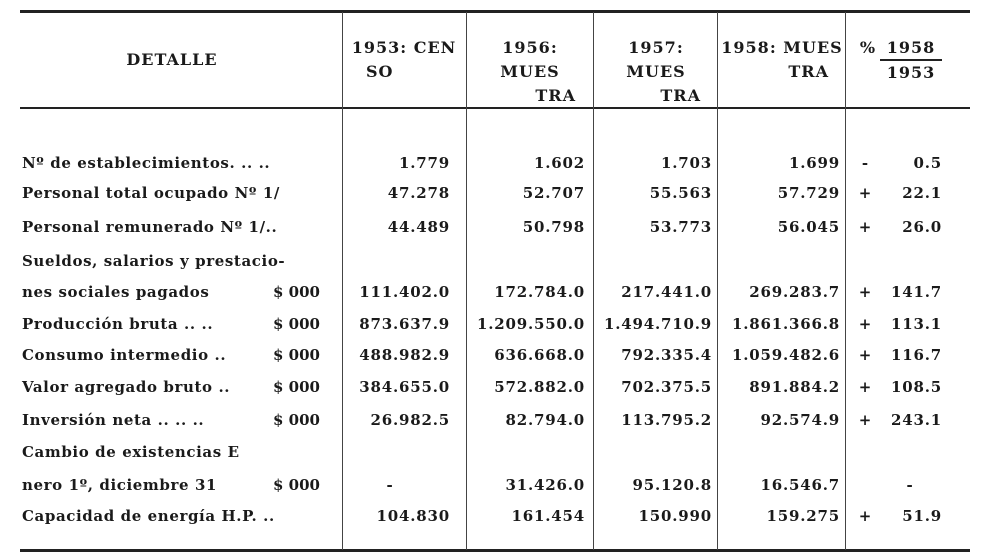 This screenshot has width=981, height=555. Describe the element at coordinates (922, 516) in the screenshot. I see `row-pct-value: 51.9` at that location.